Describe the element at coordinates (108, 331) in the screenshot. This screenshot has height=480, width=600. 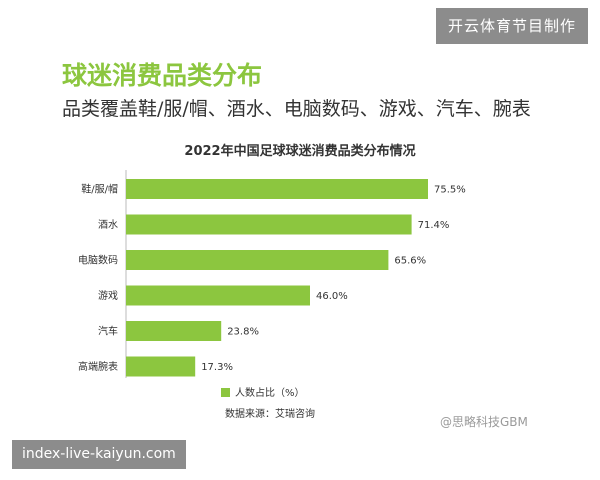
I see `category-label: 汽车` at that location.